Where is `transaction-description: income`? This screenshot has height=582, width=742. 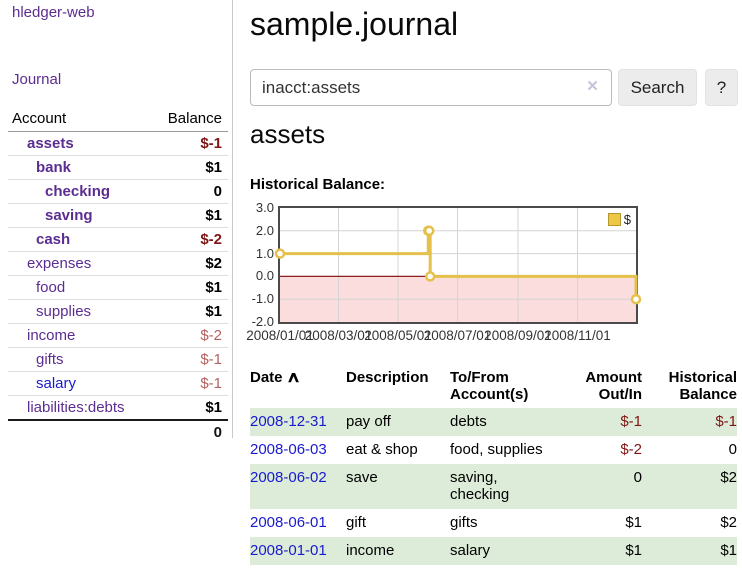
transaction-description: income is located at coordinates (370, 550).